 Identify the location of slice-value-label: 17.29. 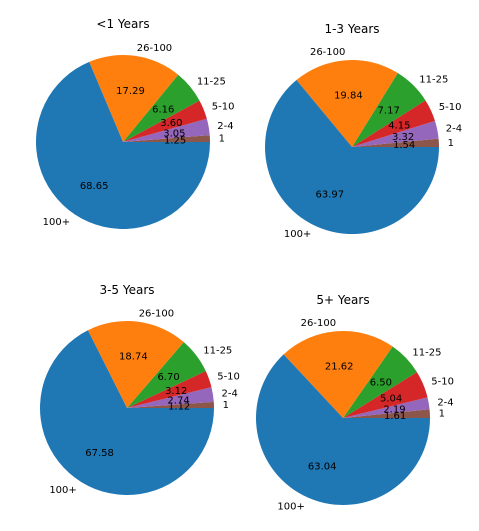
(130, 91).